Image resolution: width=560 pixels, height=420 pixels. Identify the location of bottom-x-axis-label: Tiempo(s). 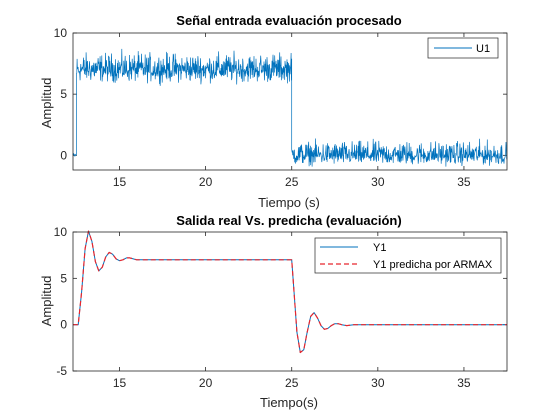
(289, 402).